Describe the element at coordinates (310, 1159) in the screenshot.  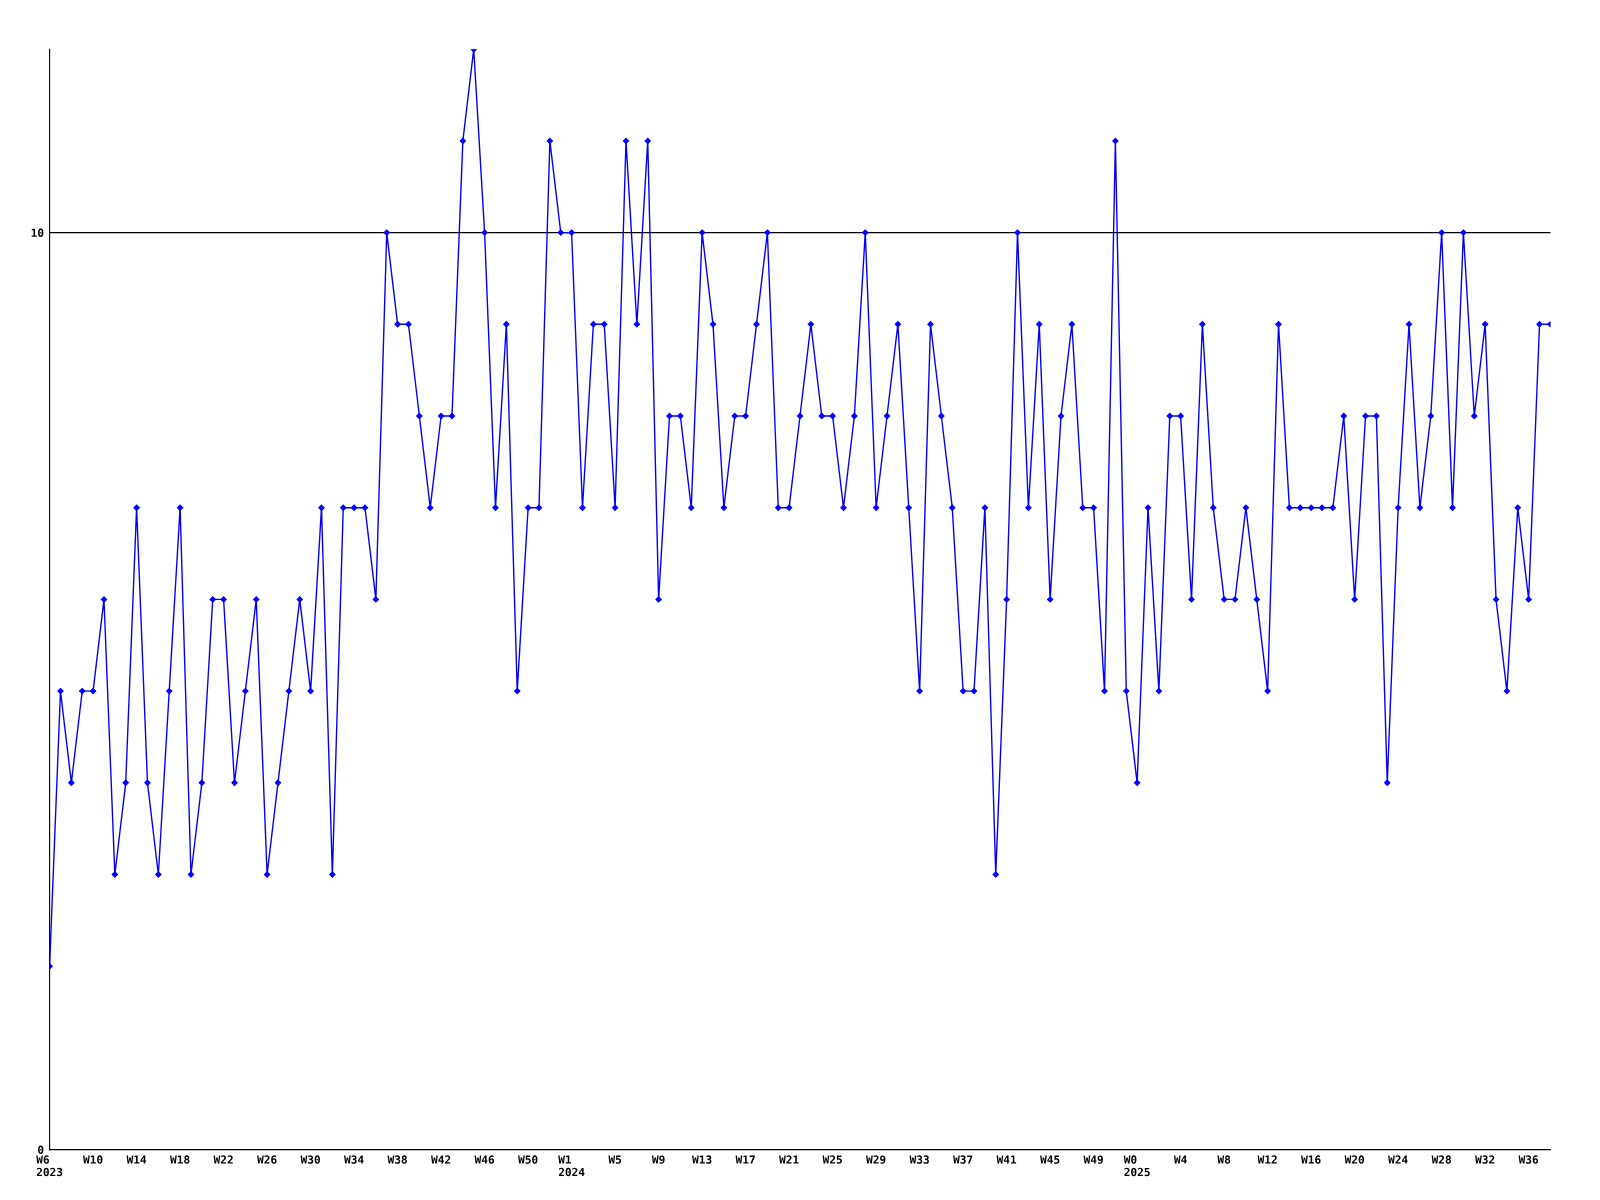
I see `x-tick-label: W30` at that location.